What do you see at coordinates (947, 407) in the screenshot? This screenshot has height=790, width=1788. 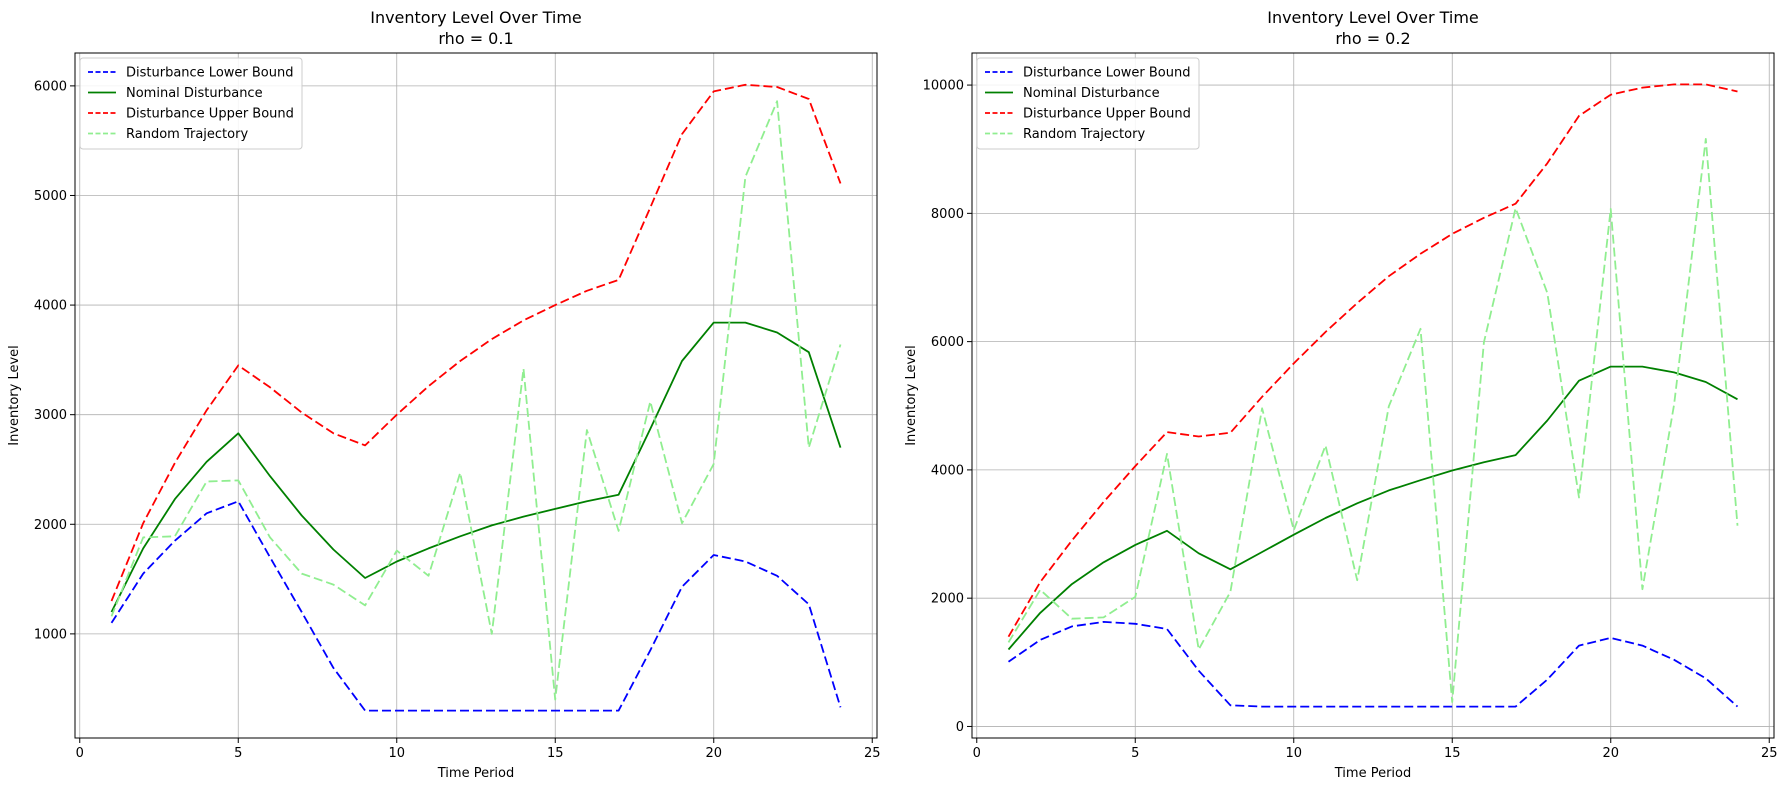 I see `y-axis-ticks: 0 2000 4000 6000 8000 10000` at bounding box center [947, 407].